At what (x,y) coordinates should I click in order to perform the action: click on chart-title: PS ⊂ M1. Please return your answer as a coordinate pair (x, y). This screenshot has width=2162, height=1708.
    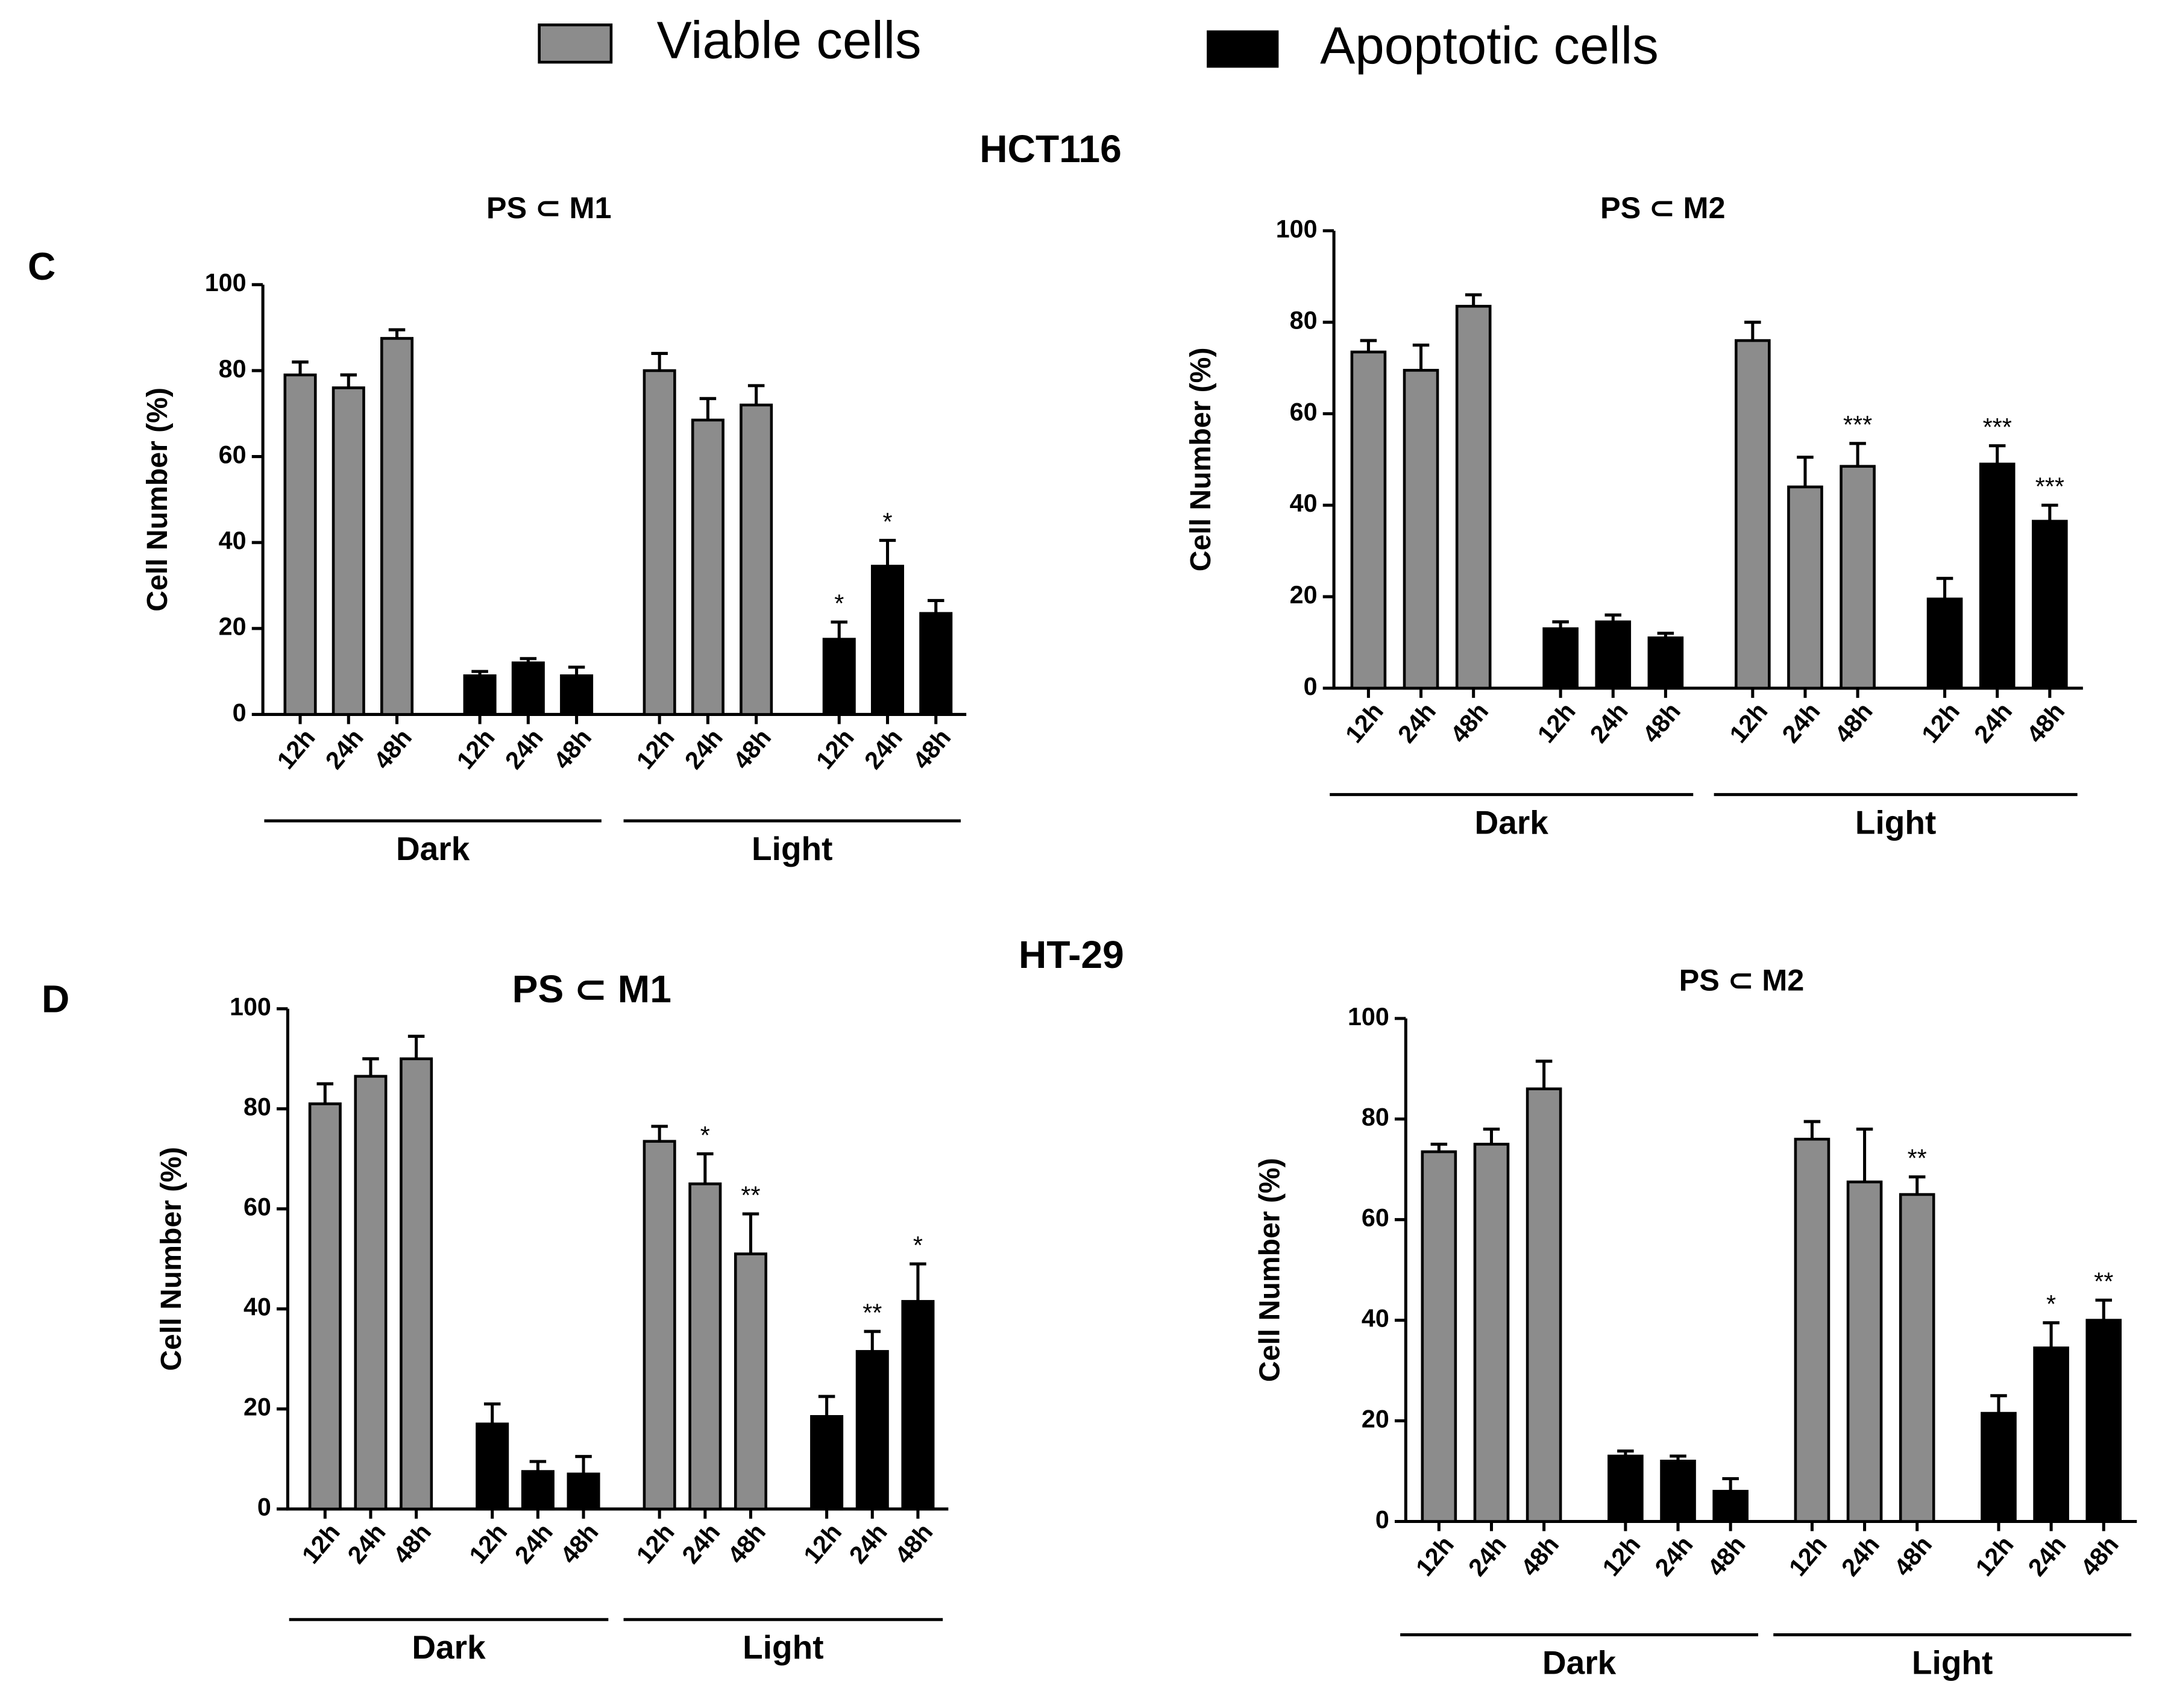
    Looking at the image, I should click on (549, 207).